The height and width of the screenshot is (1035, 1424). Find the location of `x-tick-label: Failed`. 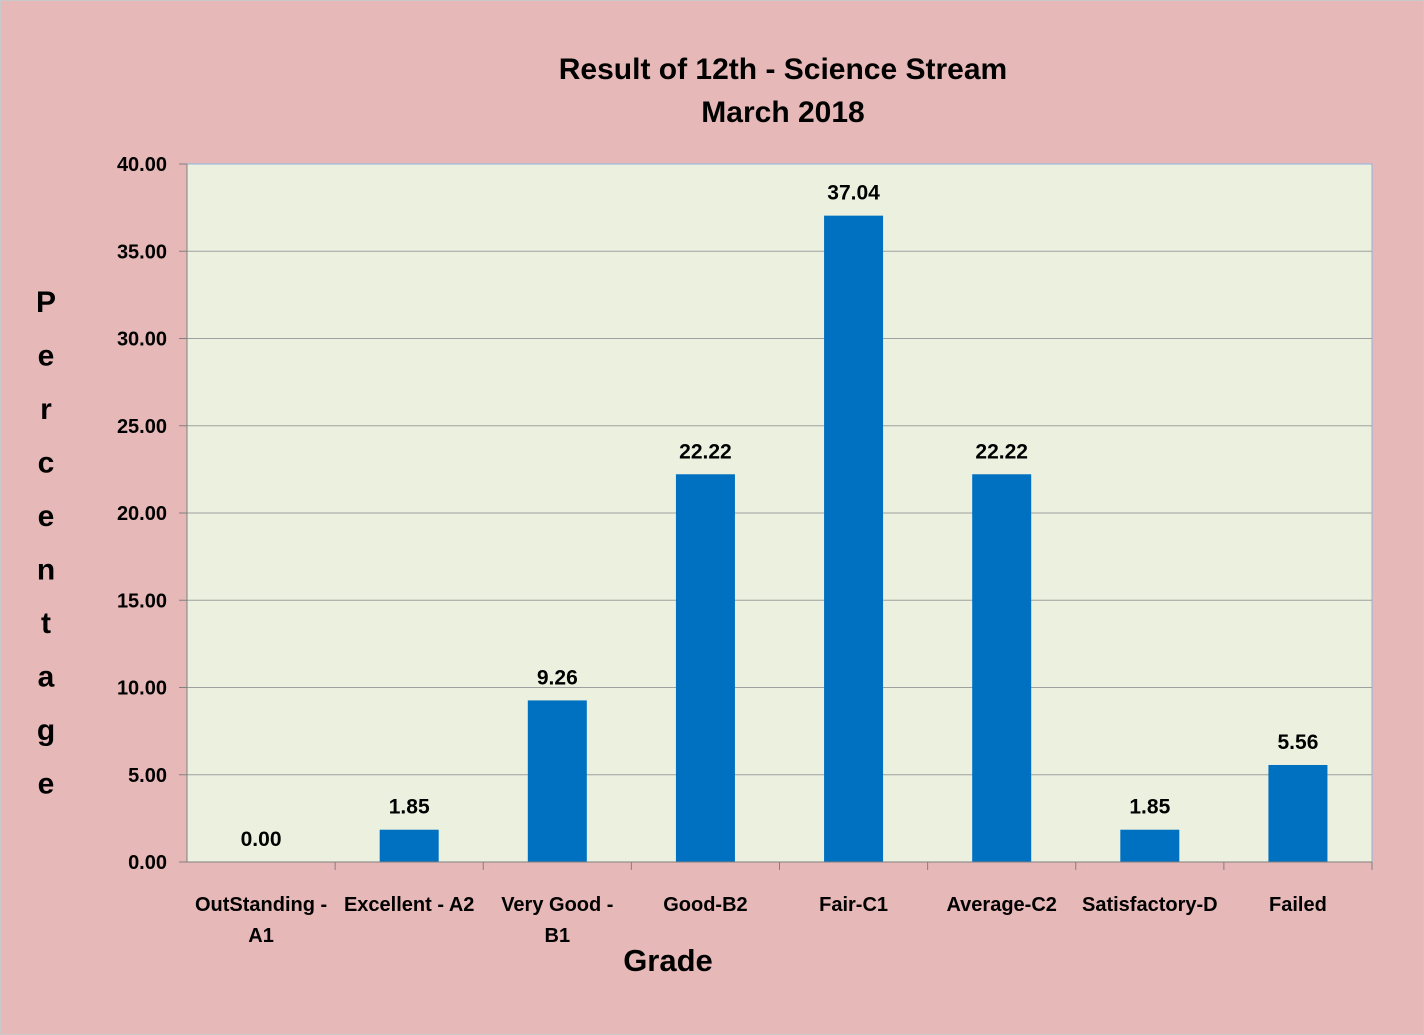

x-tick-label: Failed is located at coordinates (1298, 905).